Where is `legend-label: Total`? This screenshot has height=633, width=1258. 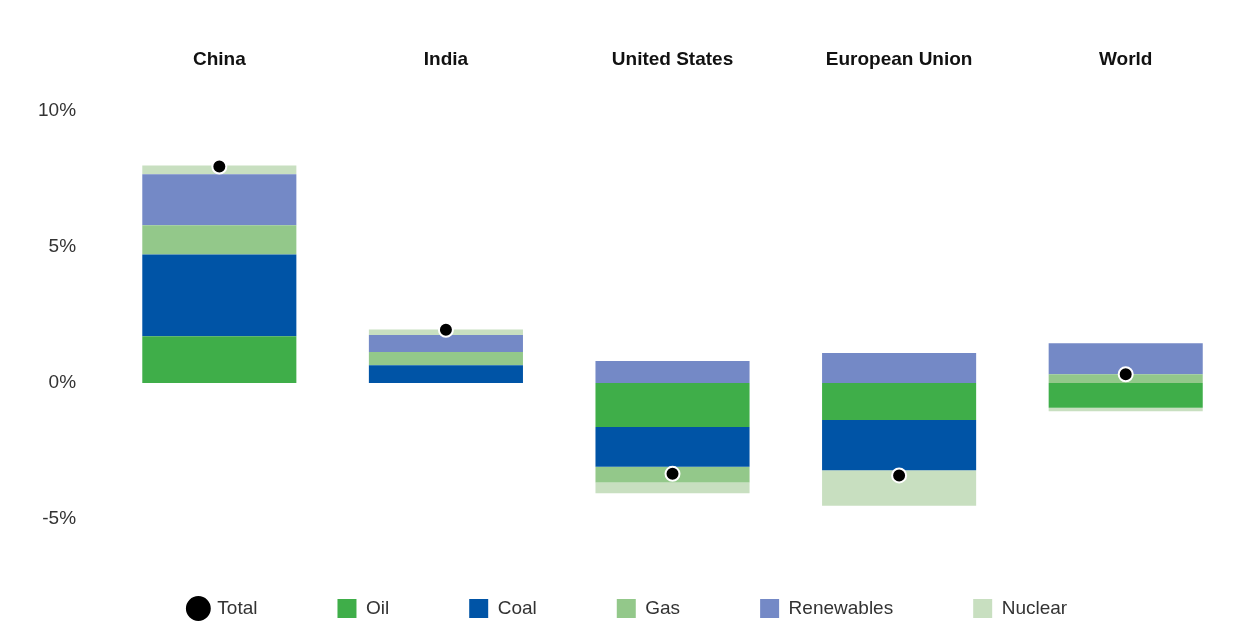 legend-label: Total is located at coordinates (237, 607).